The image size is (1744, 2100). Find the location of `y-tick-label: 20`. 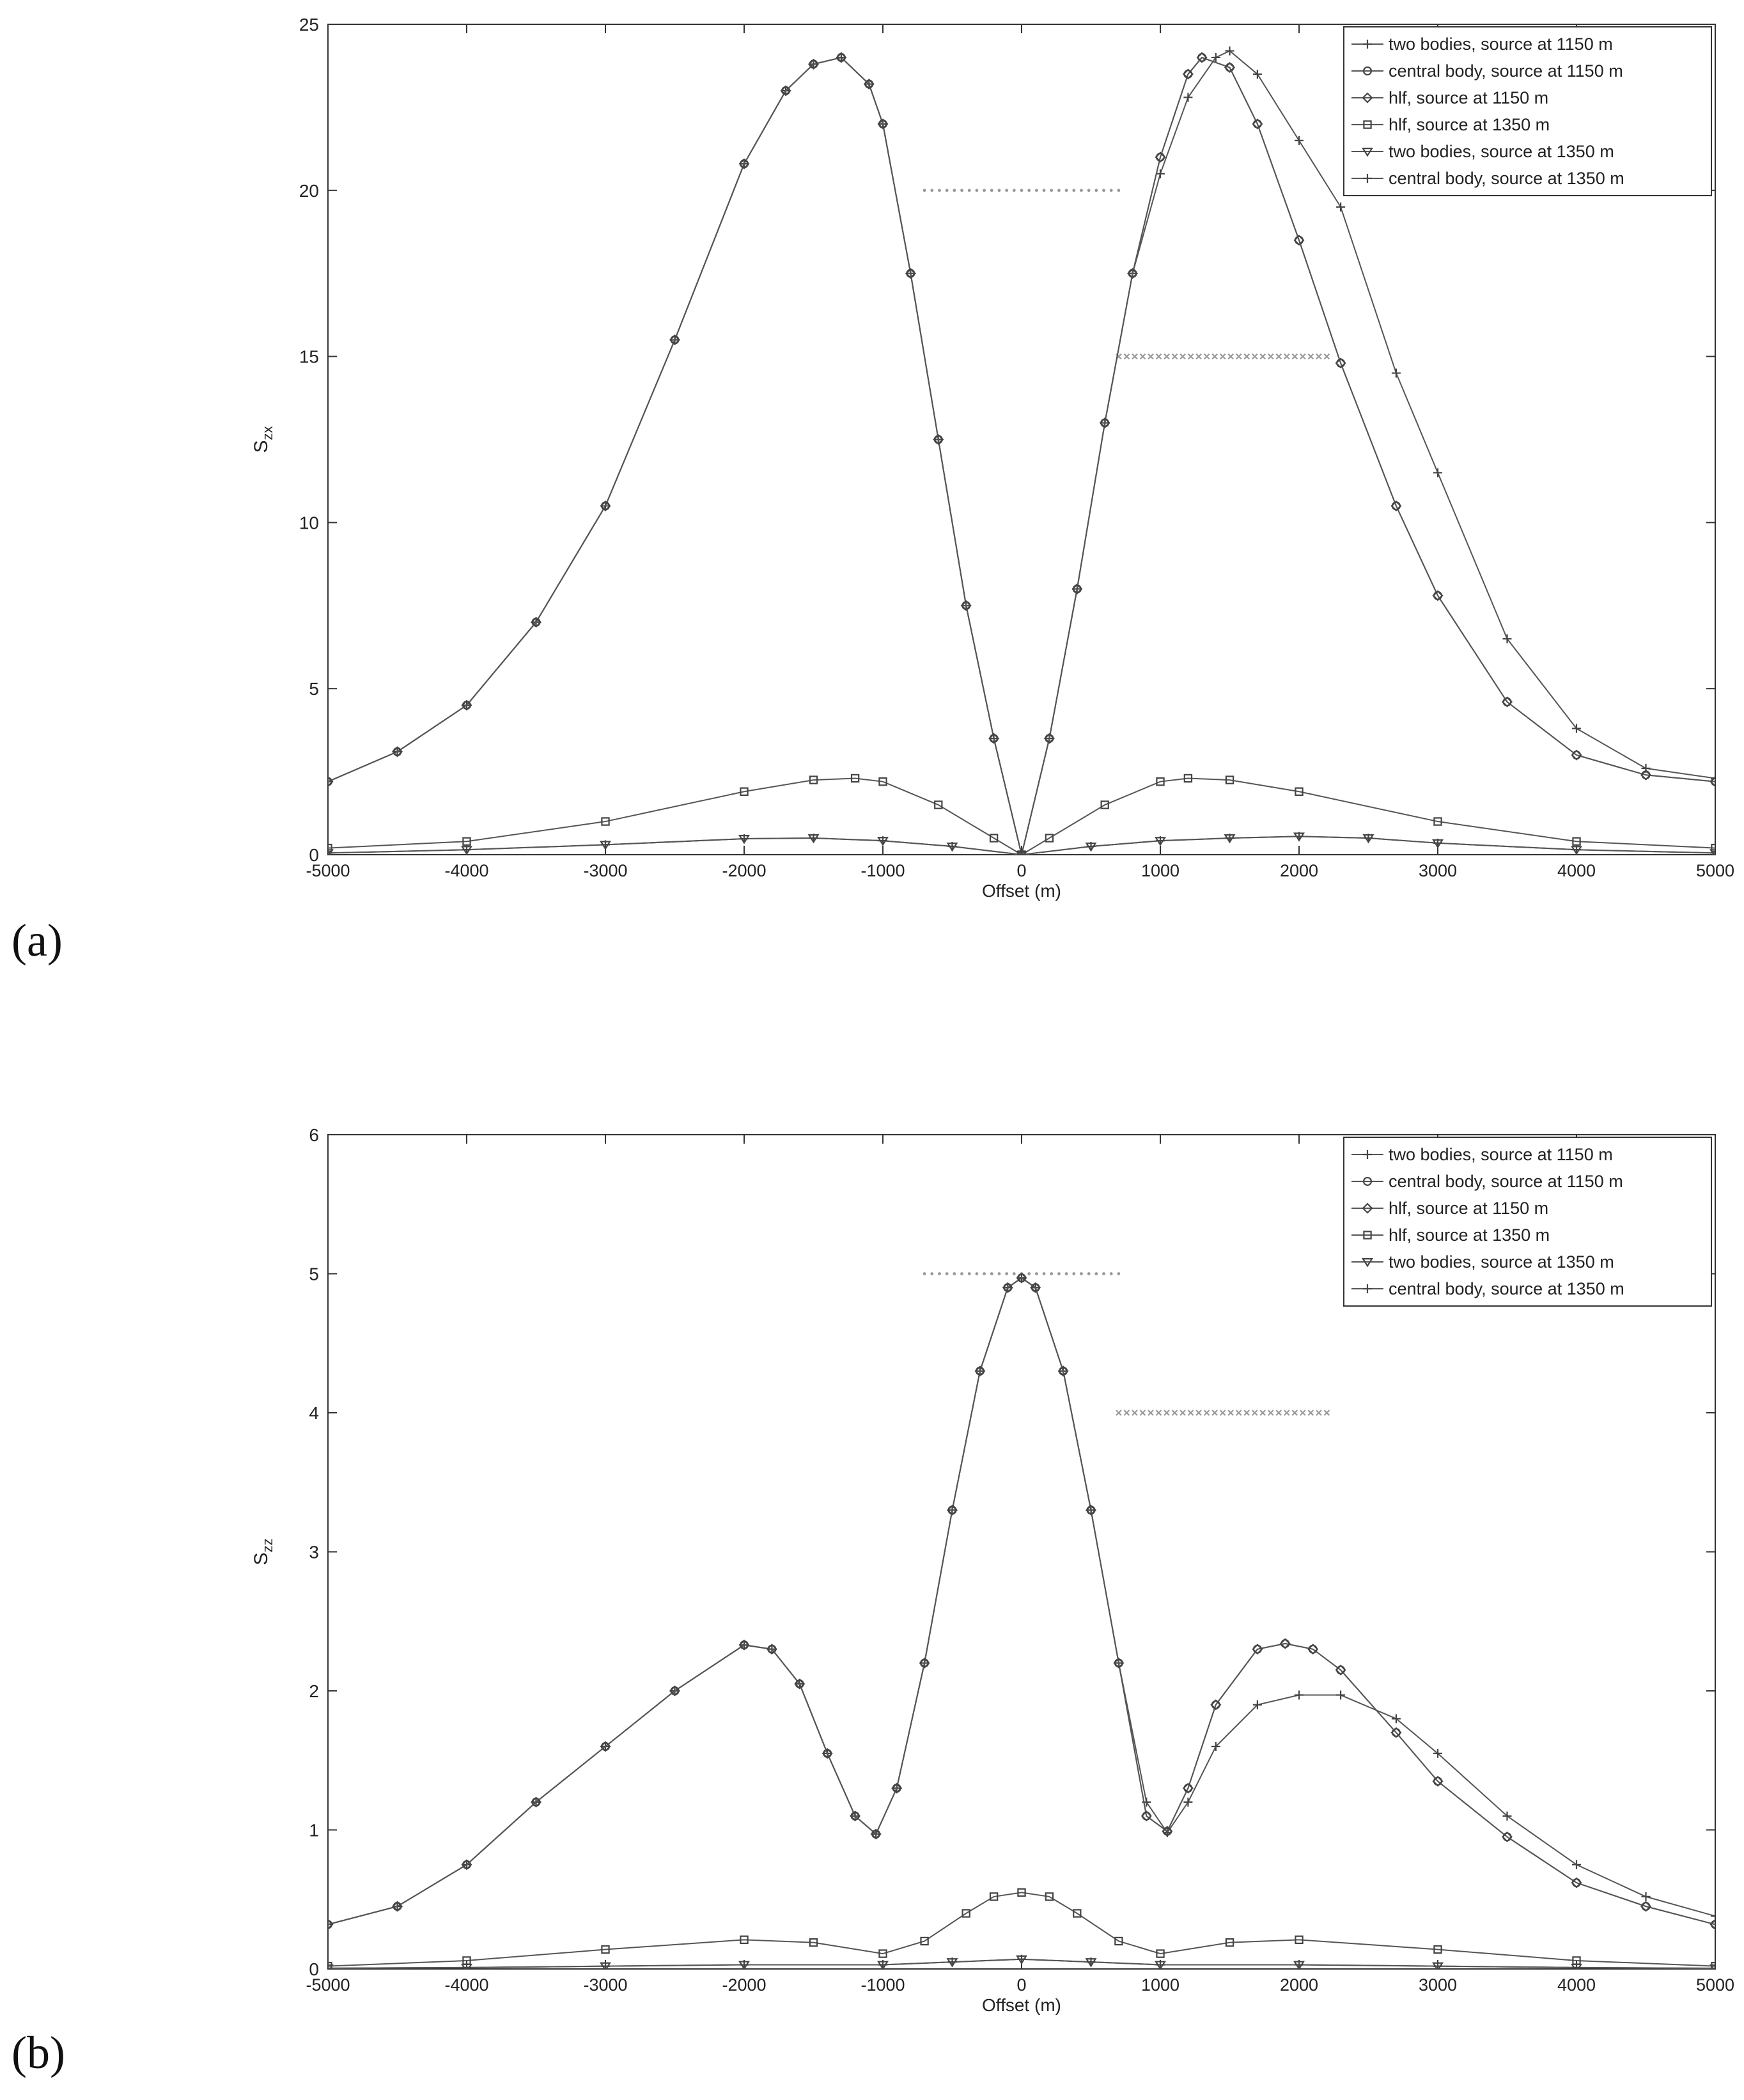

y-tick-label: 20 is located at coordinates (309, 191).